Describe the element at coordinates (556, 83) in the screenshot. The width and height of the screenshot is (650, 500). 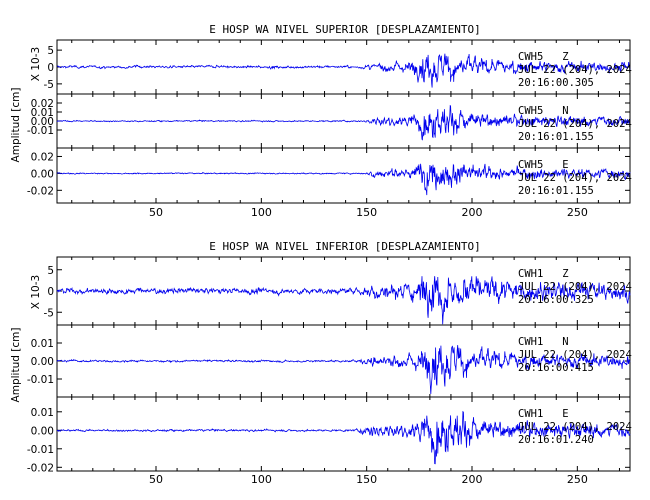
I see `time-label: 20:16:00.305` at that location.